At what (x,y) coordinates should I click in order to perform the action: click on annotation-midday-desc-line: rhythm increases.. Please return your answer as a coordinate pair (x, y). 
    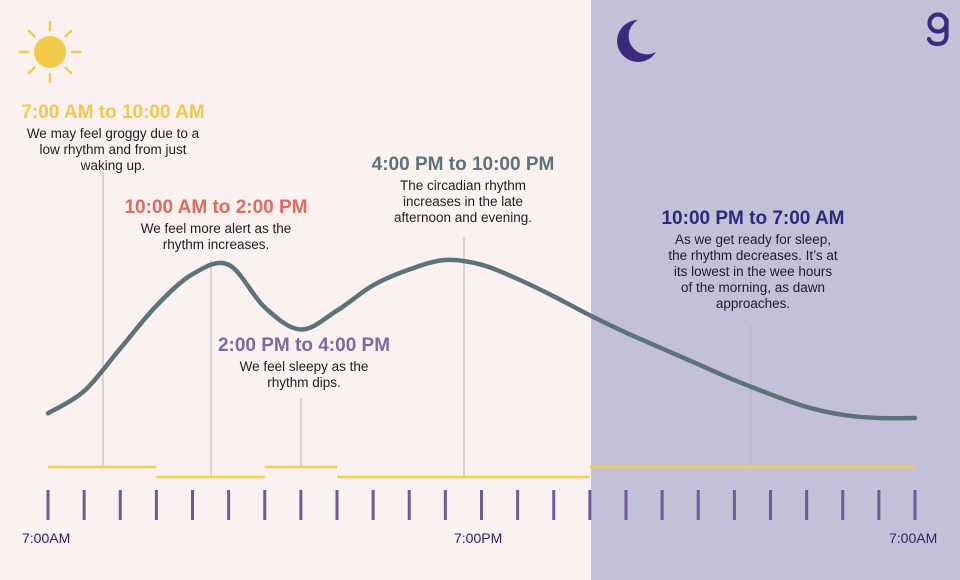
    Looking at the image, I should click on (216, 244).